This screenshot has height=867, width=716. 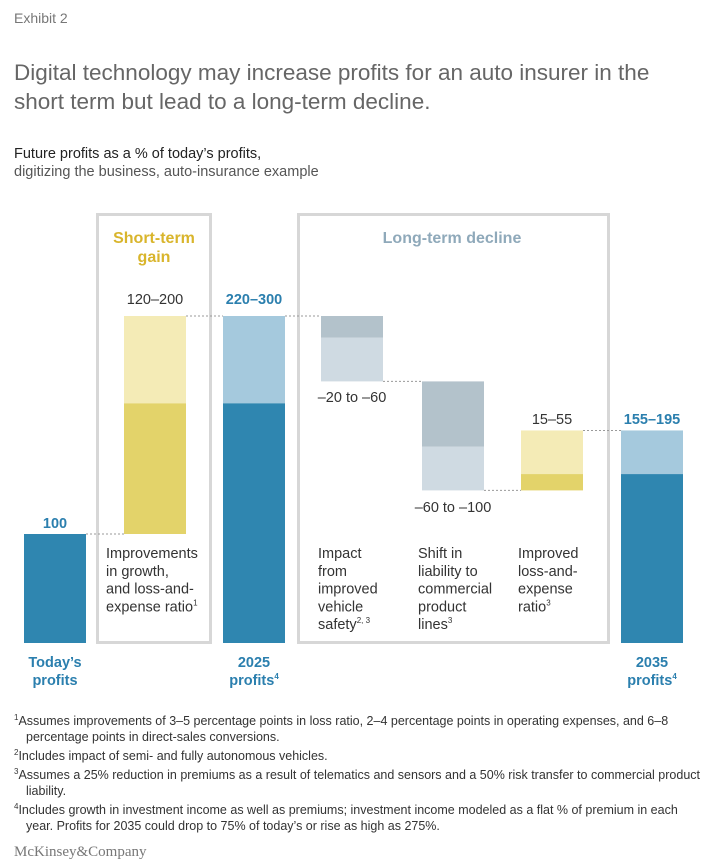 What do you see at coordinates (453, 508) in the screenshot?
I see `value-label-liability: –60 to –100` at bounding box center [453, 508].